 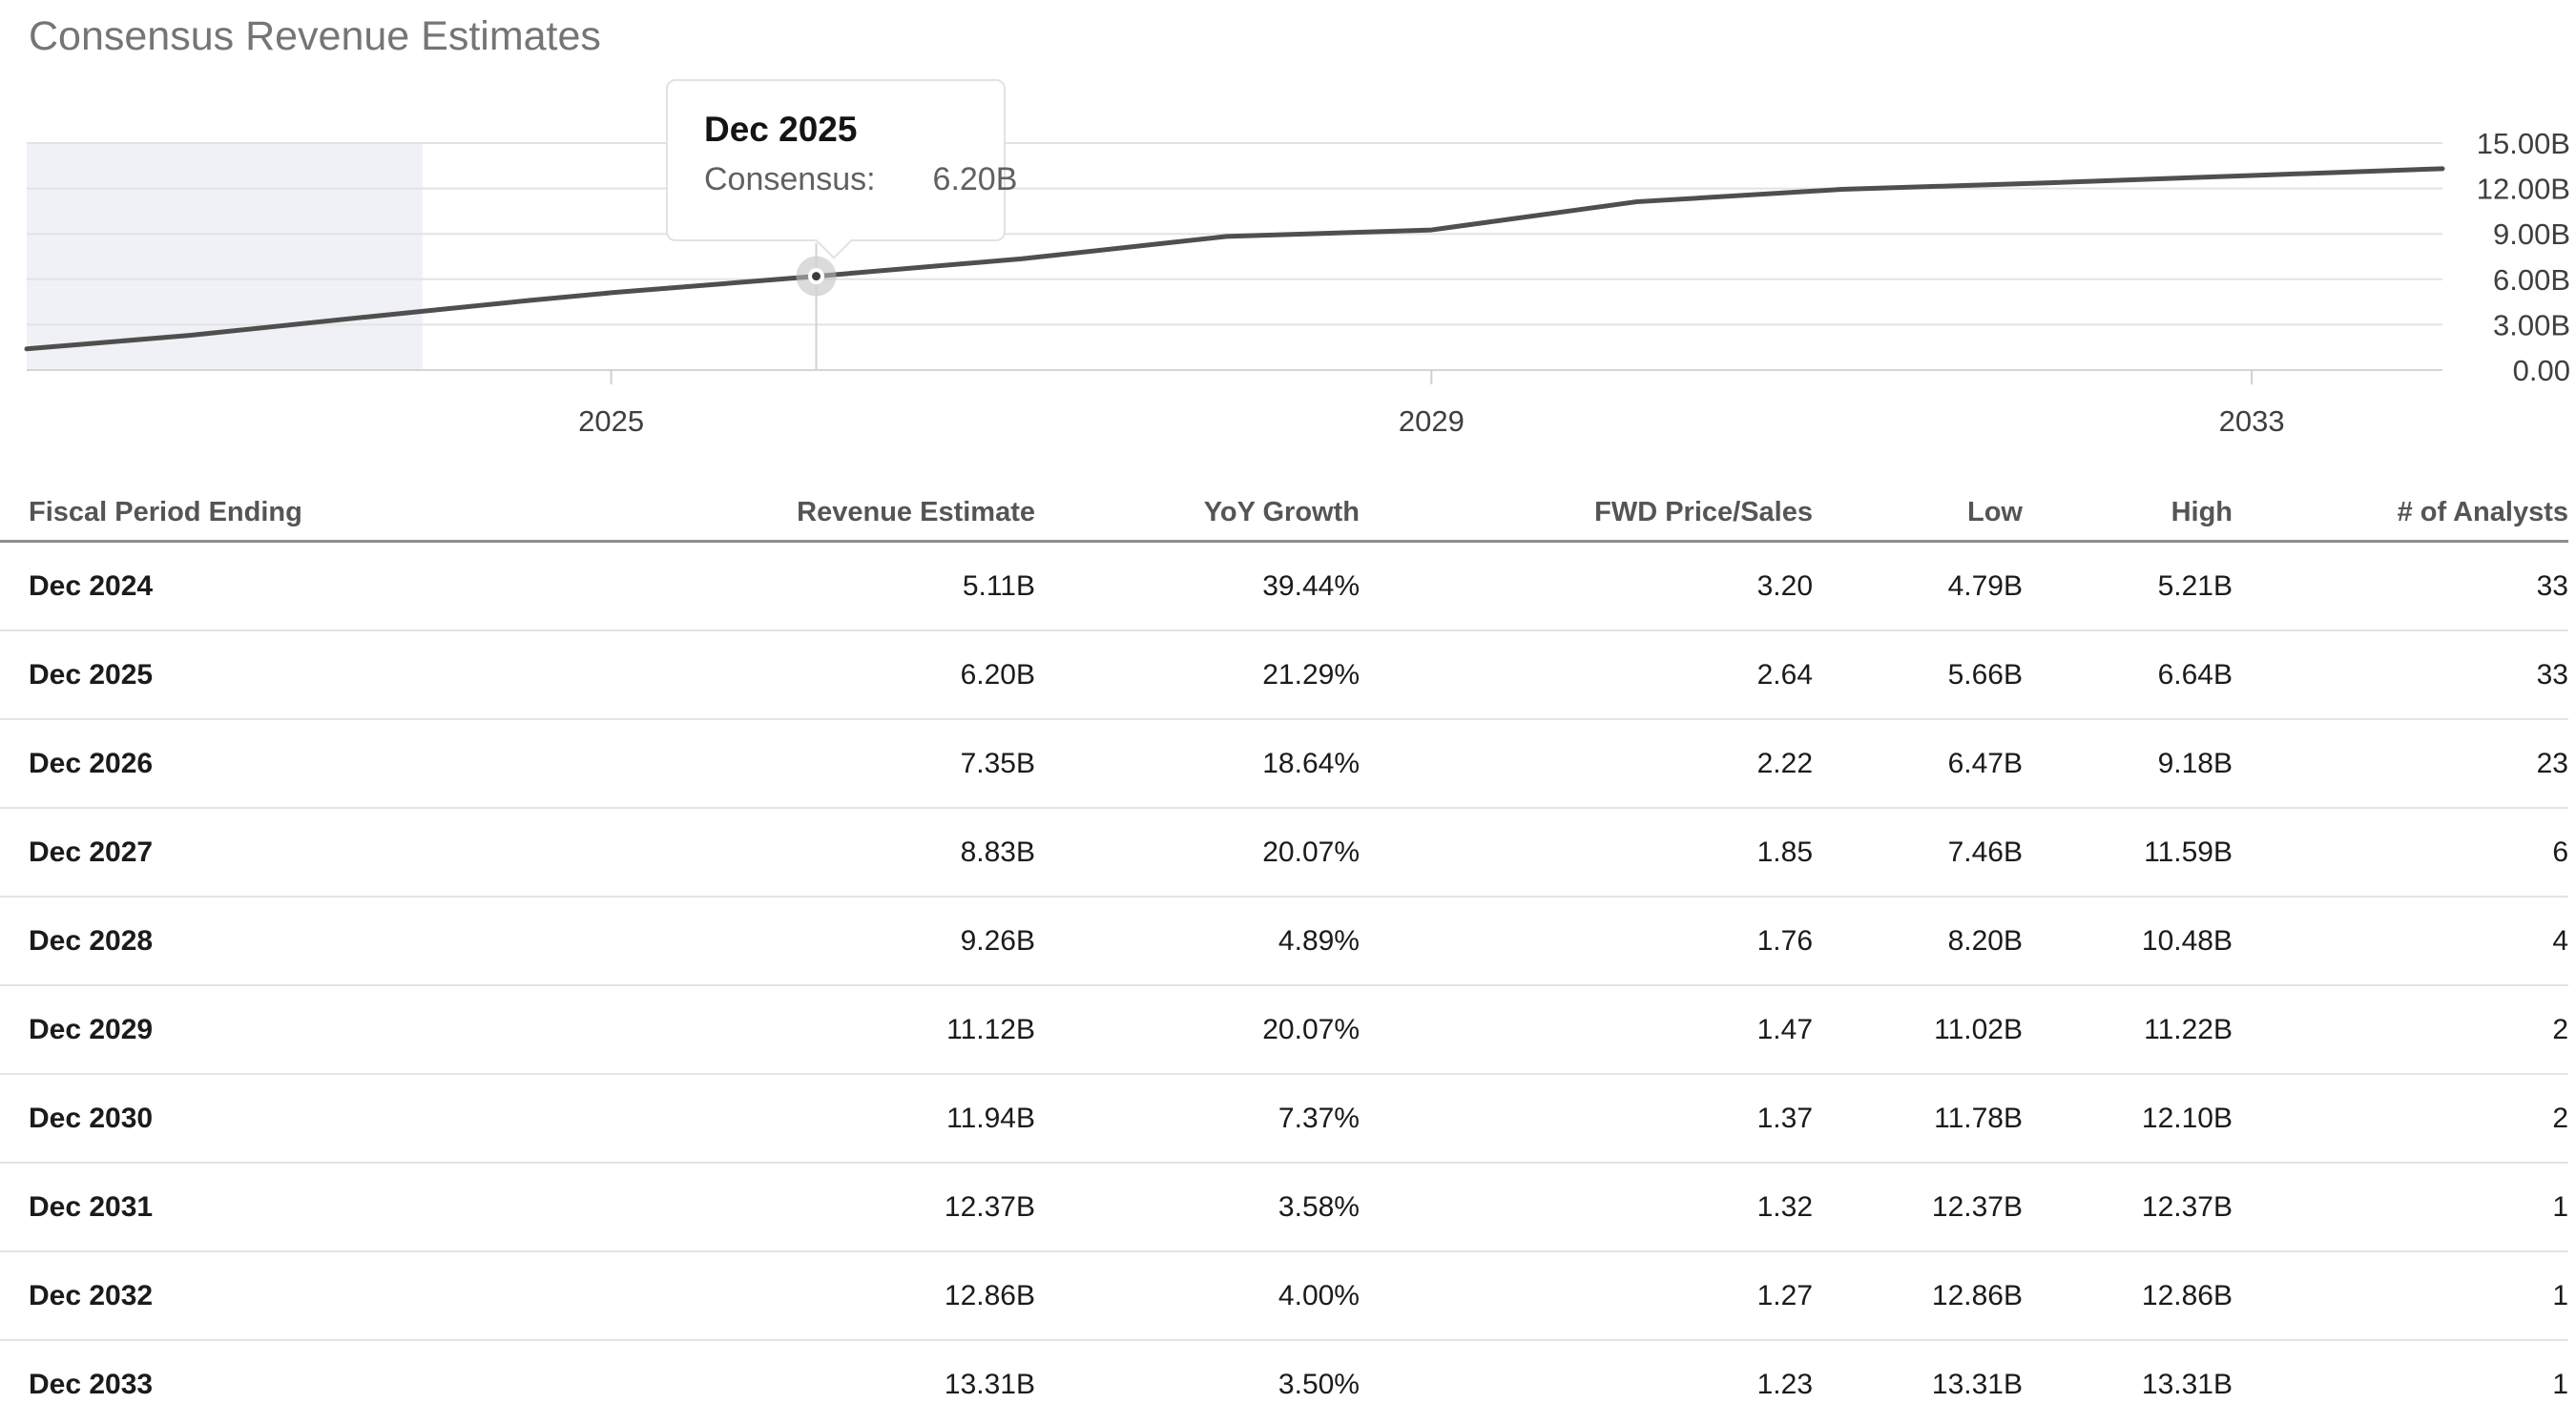 What do you see at coordinates (1197, 586) in the screenshot?
I see `value-cell: 39.44%` at bounding box center [1197, 586].